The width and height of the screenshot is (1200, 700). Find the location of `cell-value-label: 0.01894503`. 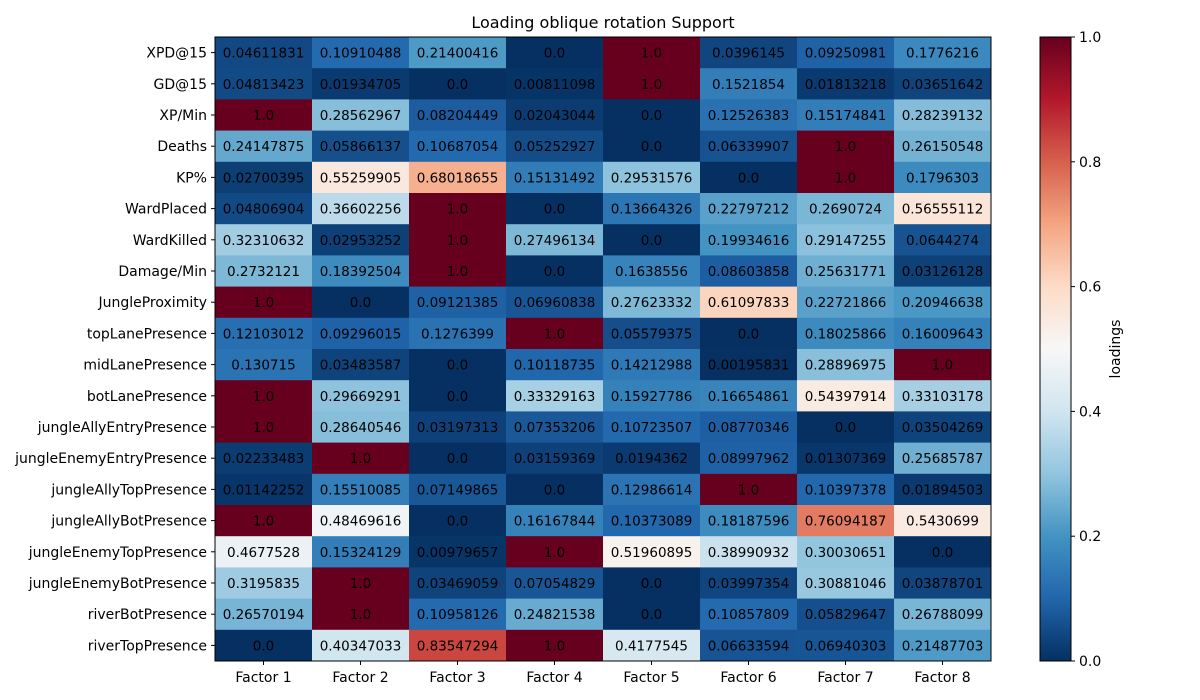

cell-value-label: 0.01894503 is located at coordinates (943, 490).